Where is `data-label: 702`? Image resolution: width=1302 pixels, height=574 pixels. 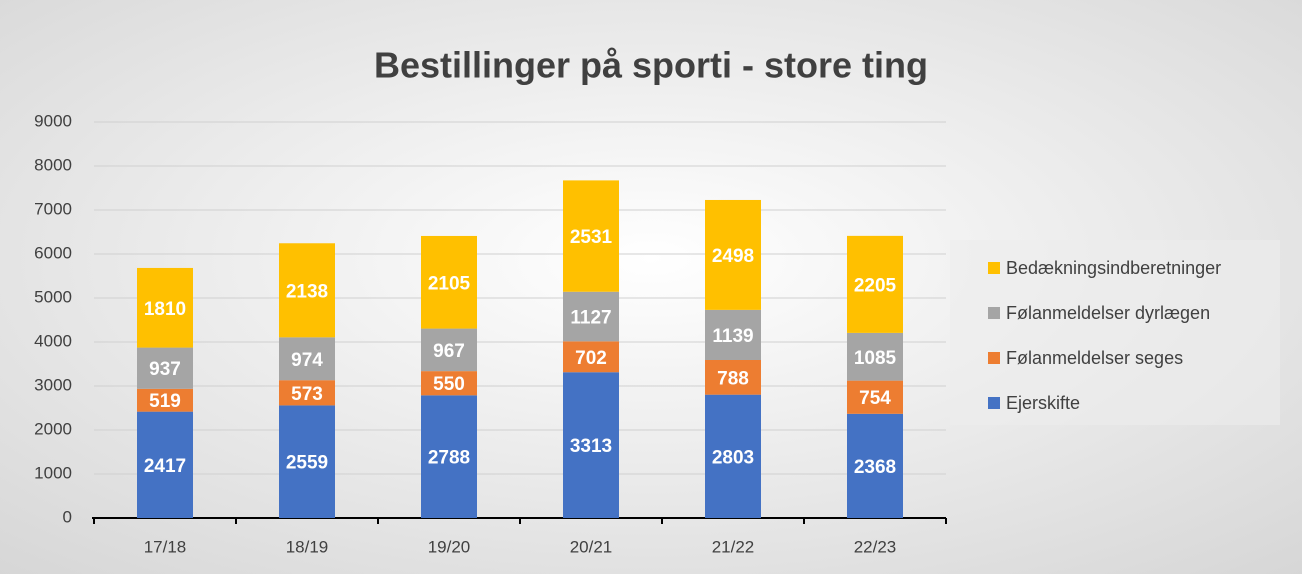
data-label: 702 is located at coordinates (591, 358).